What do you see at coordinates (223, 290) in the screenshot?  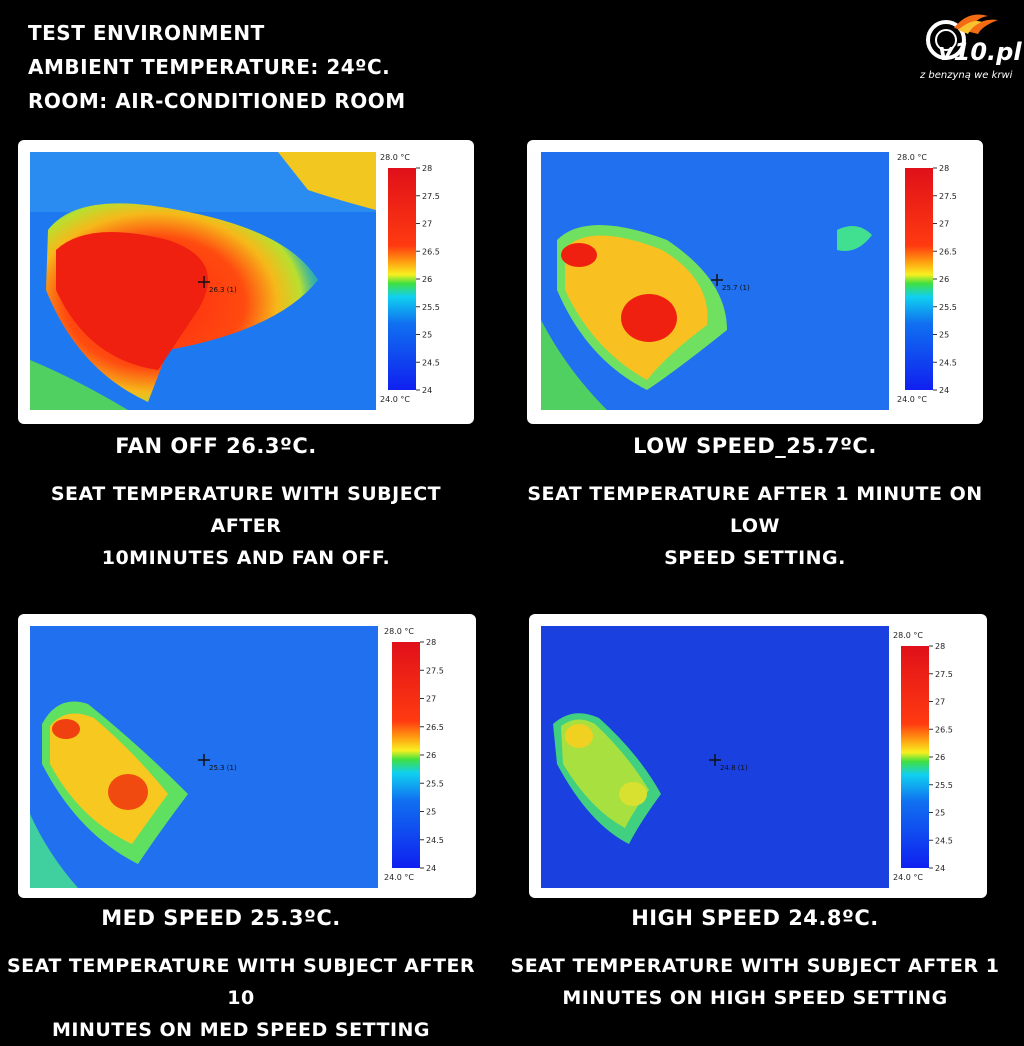 I see `marker-label: 26.3 (1)` at bounding box center [223, 290].